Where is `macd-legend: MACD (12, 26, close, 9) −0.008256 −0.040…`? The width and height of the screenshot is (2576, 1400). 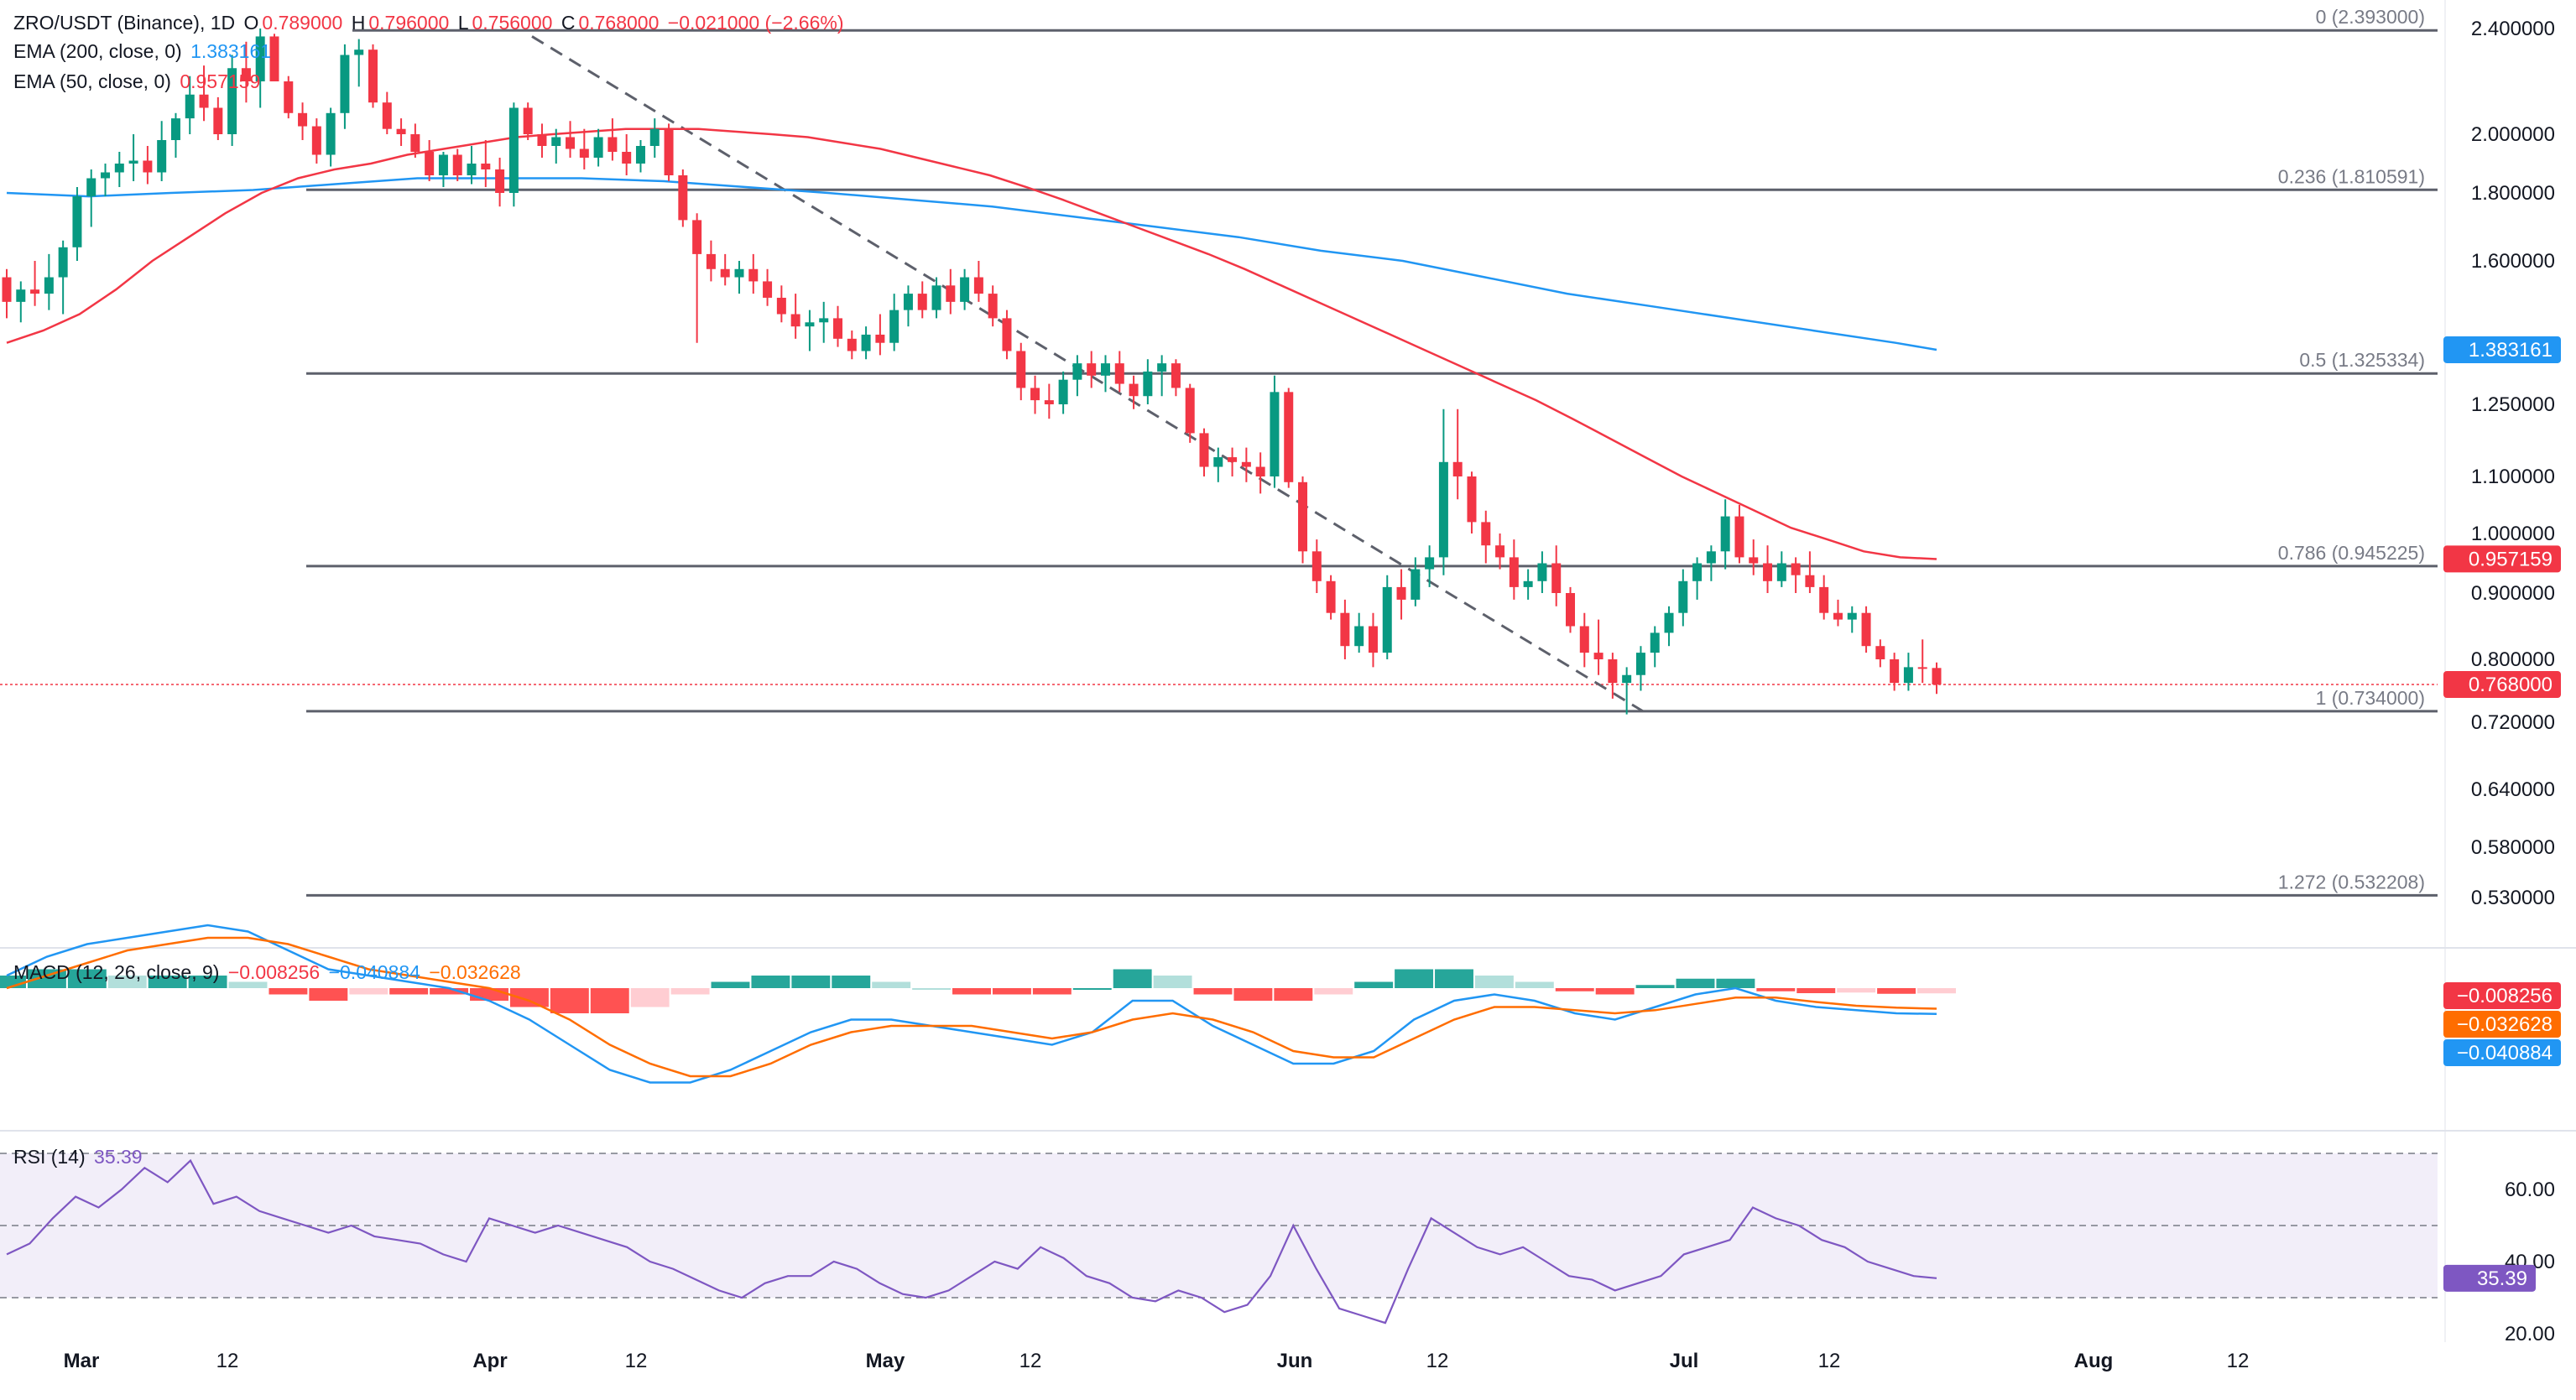 macd-legend: MACD (12, 26, close, 9) −0.008256 −0.040… is located at coordinates (268, 972).